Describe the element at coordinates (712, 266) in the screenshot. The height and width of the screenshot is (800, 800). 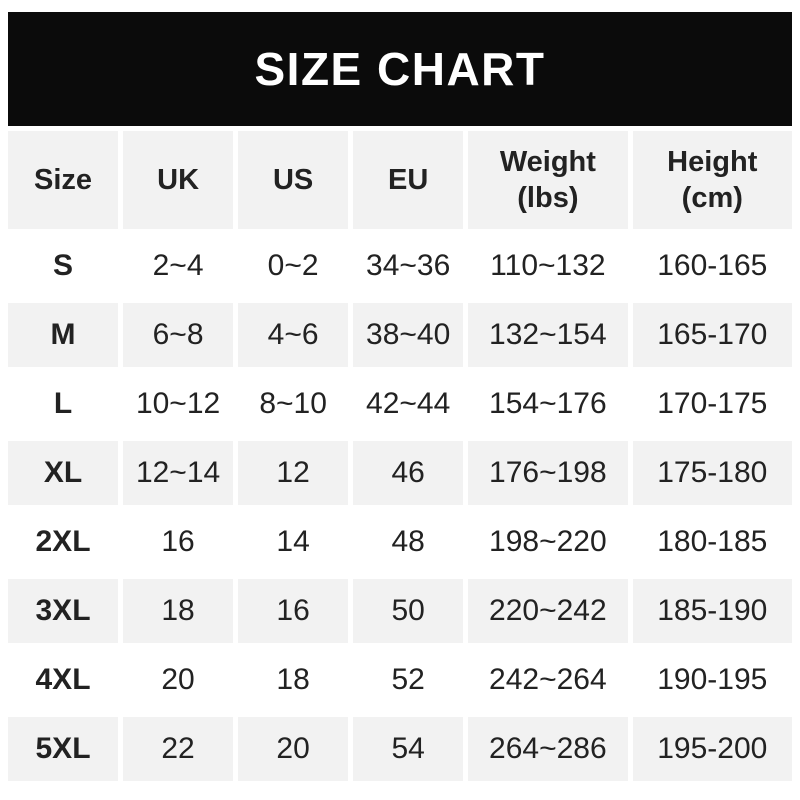
I see `table-cell: 160-165` at that location.